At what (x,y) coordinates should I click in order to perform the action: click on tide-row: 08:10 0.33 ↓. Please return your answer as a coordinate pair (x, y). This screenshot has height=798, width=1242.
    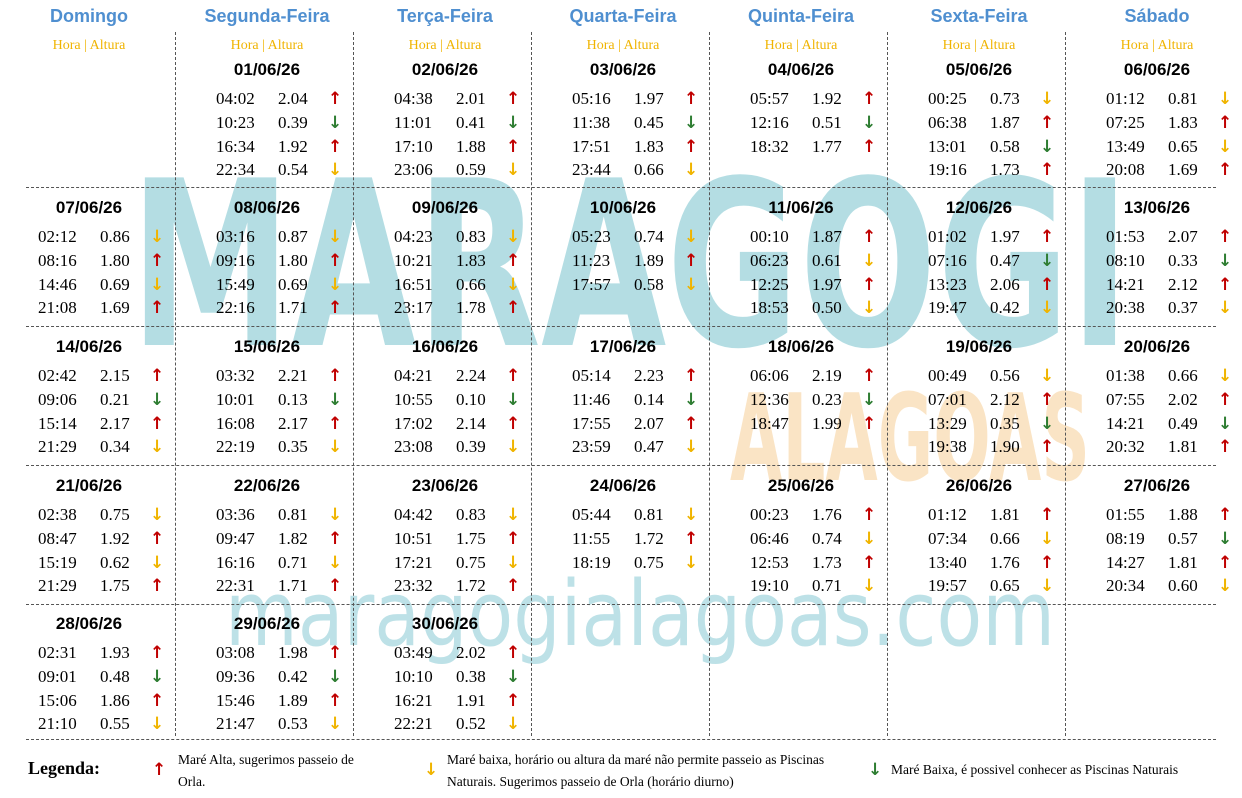
    Looking at the image, I should click on (1155, 263).